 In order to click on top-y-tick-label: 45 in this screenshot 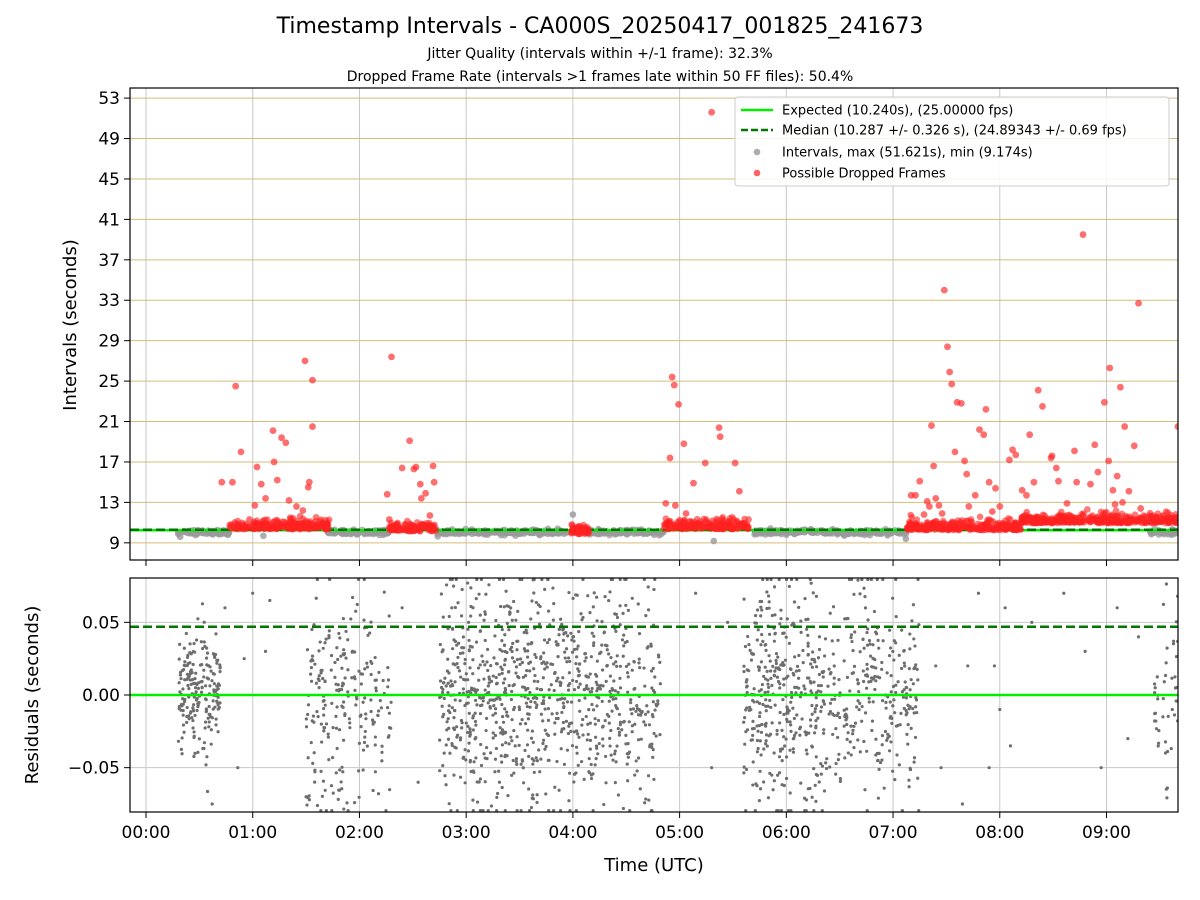, I will do `click(109, 180)`.